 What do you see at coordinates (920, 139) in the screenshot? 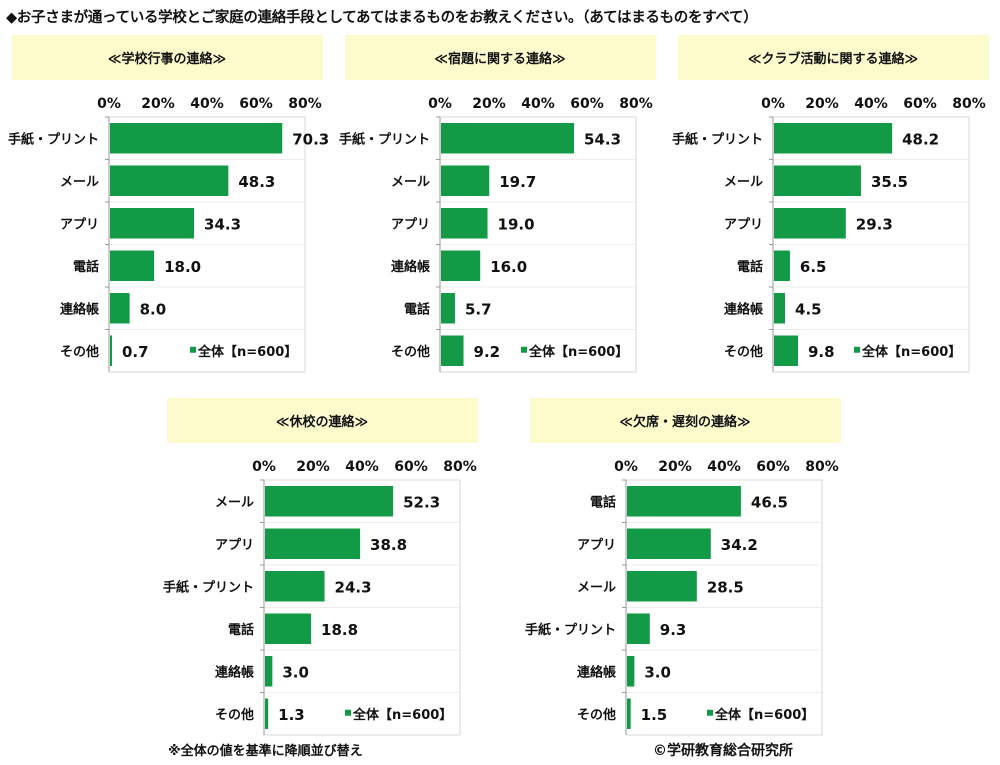
I see `value-label: 48.2` at bounding box center [920, 139].